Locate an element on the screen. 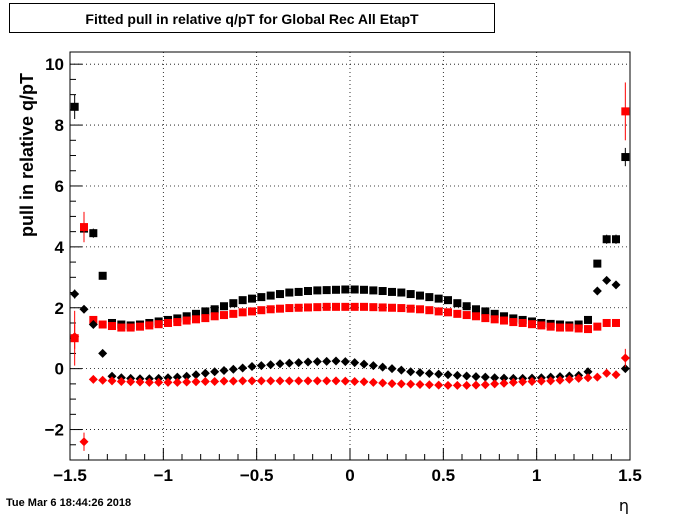  y-tick-label: 6 is located at coordinates (59, 186).